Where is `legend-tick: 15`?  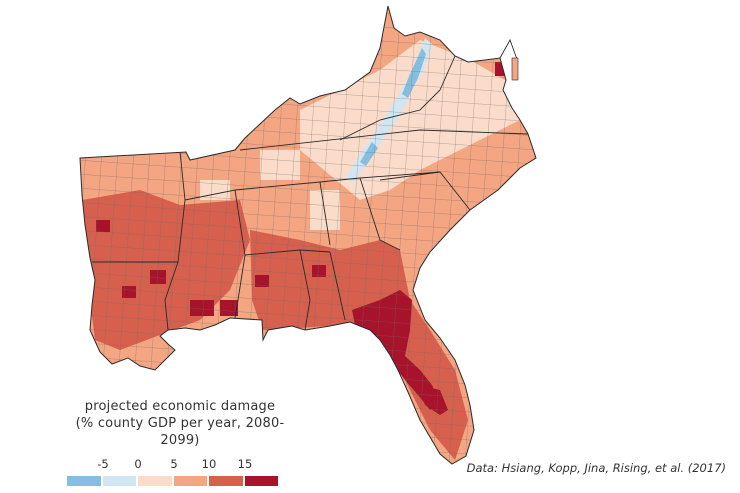
legend-tick: 15 is located at coordinates (245, 464).